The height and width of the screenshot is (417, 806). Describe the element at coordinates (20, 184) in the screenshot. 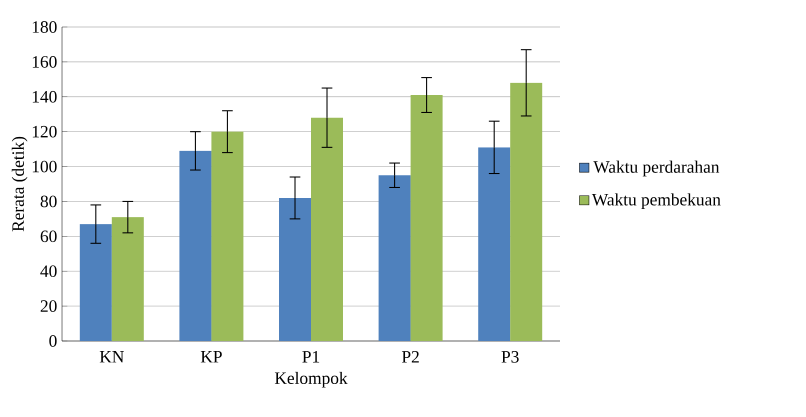

I see `y-axis-title: Rerata (detik)` at that location.